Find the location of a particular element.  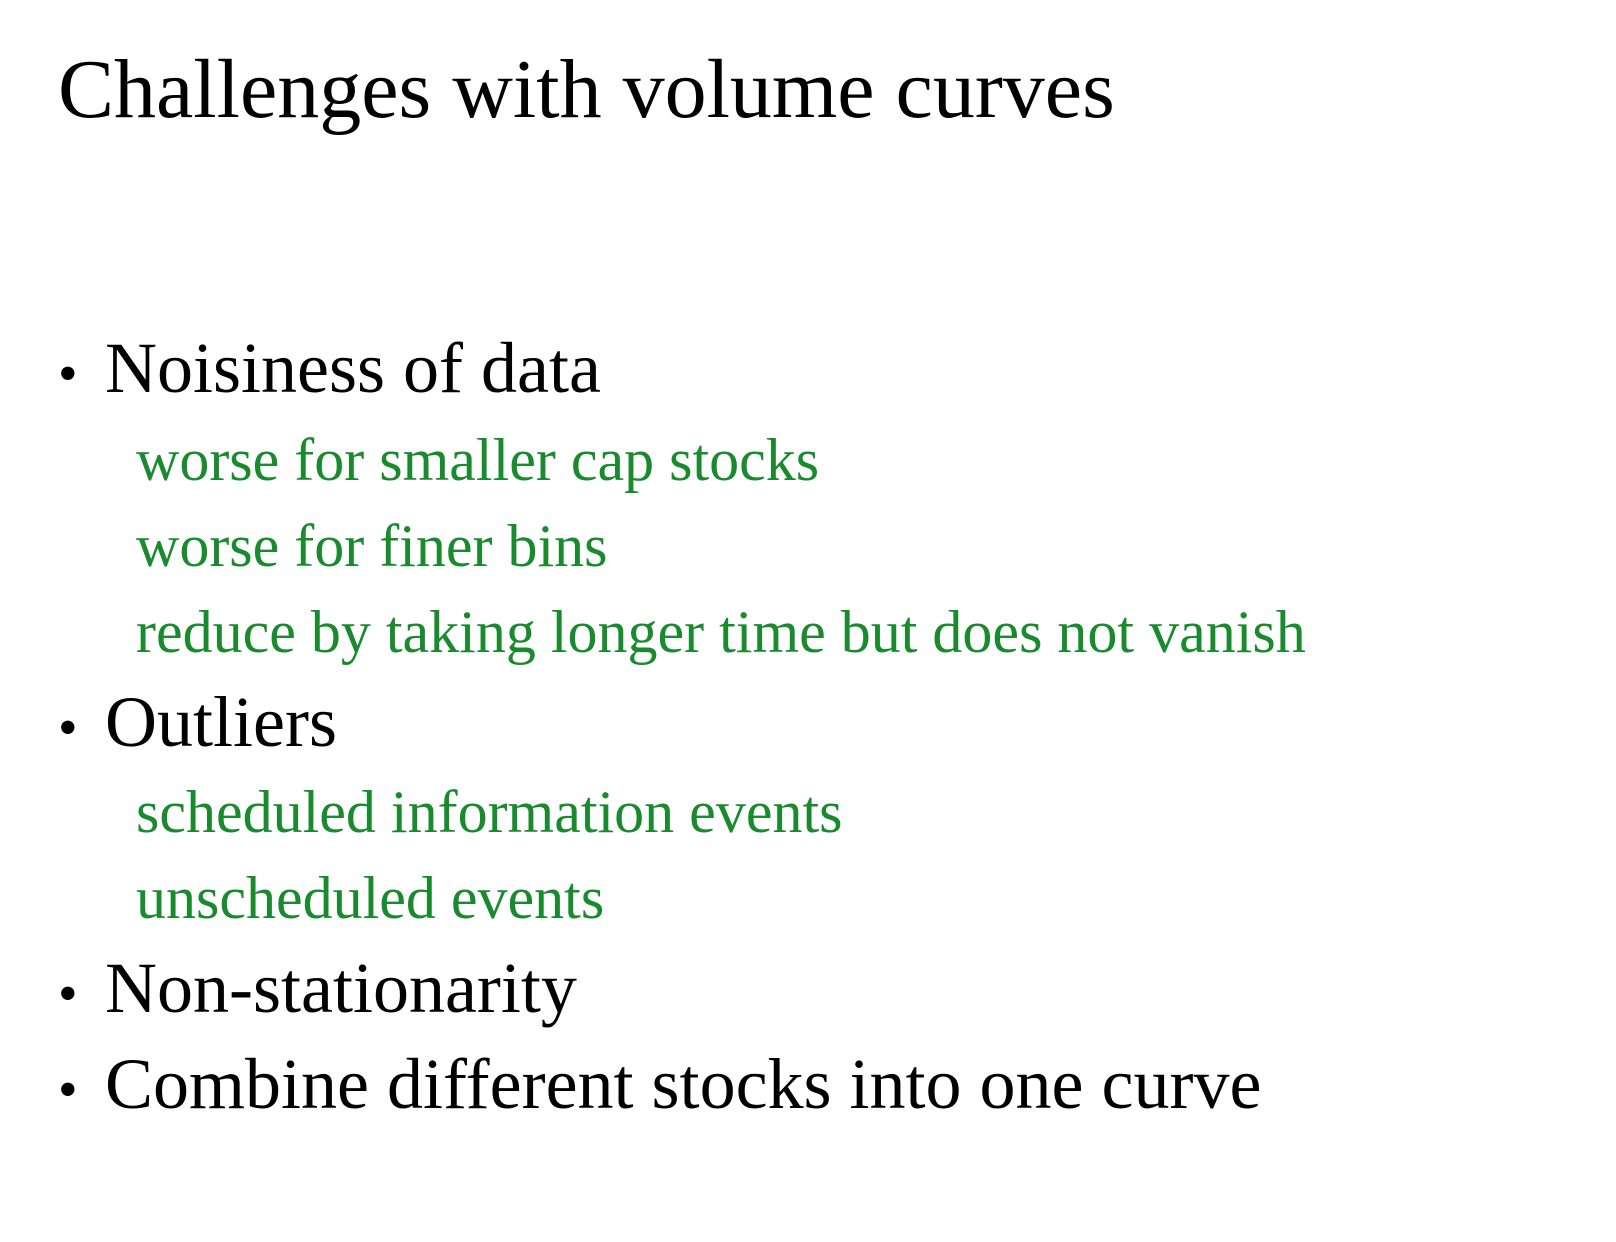

bullet-item-combine-stocks: • Combine different stocks into one curve is located at coordinates (659, 1087).